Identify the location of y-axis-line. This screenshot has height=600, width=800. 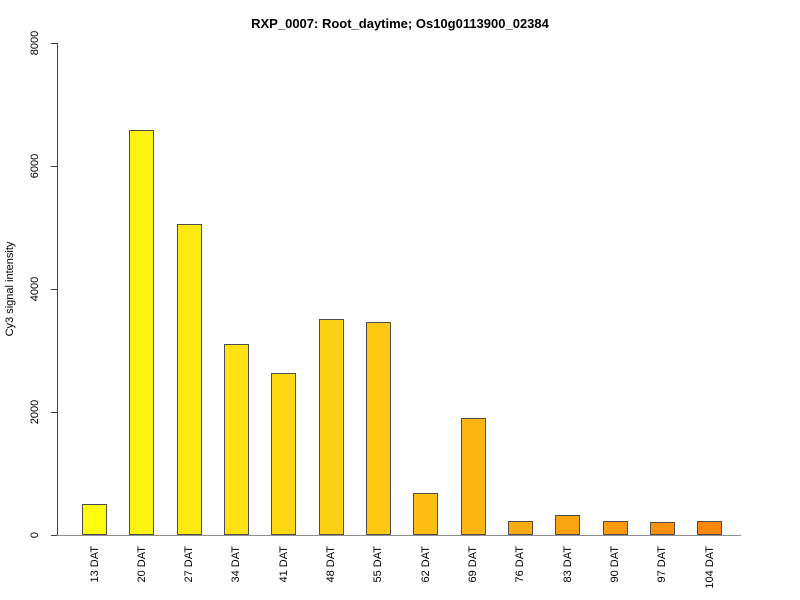
(57, 289).